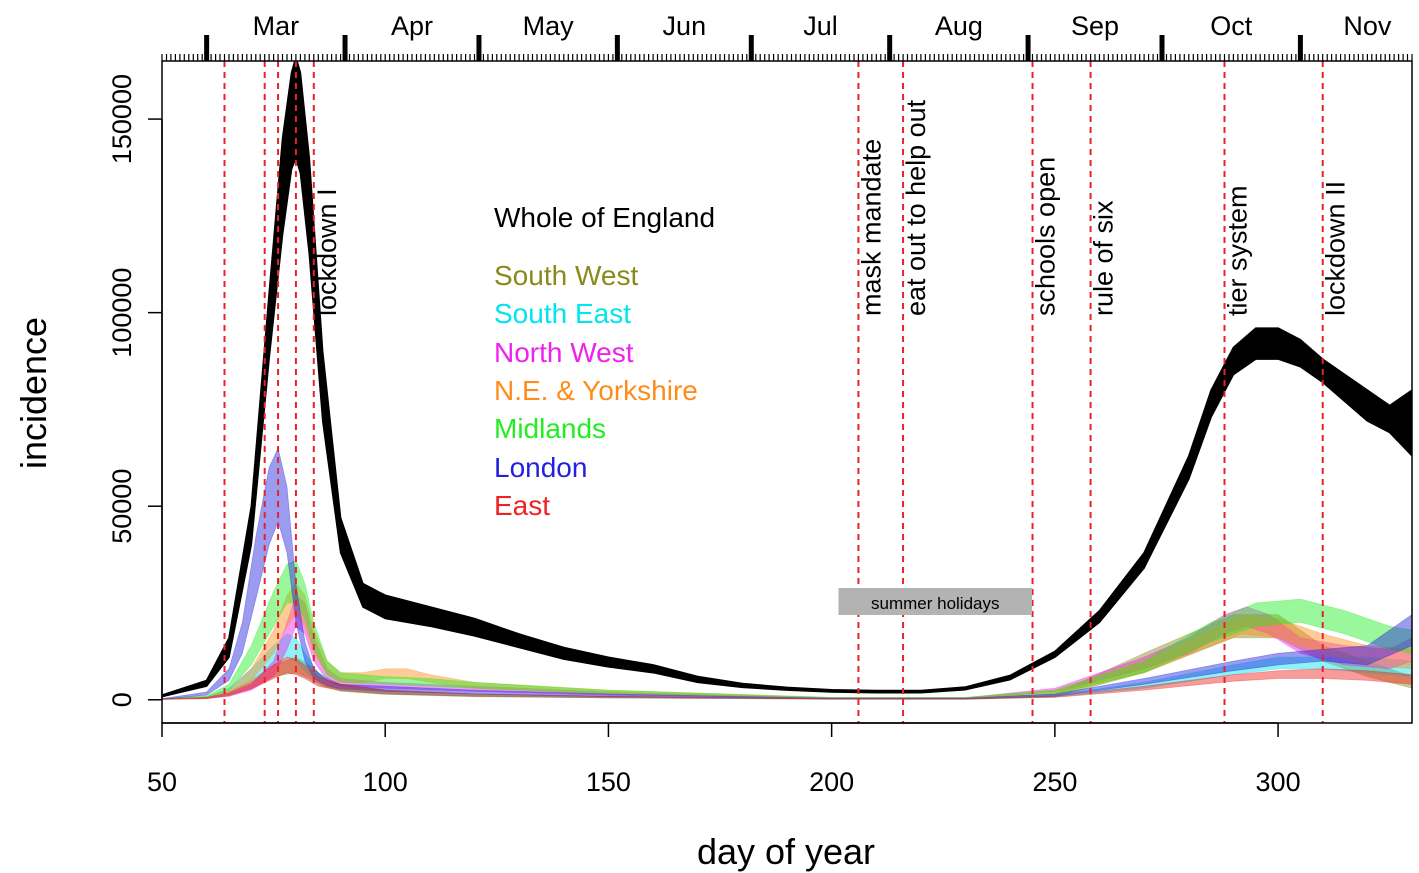 Image resolution: width=1419 pixels, height=873 pixels. Describe the element at coordinates (831, 782) in the screenshot. I see `x-tick-label: 200` at that location.